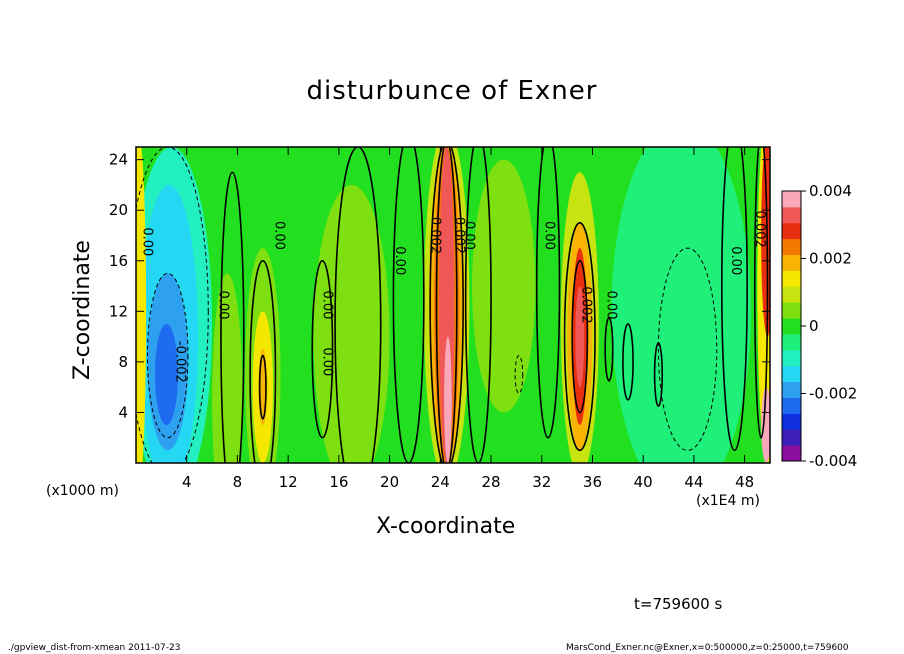  Describe the element at coordinates (830, 259) in the screenshot. I see `colorbar-tick-label: 0.002` at that location.